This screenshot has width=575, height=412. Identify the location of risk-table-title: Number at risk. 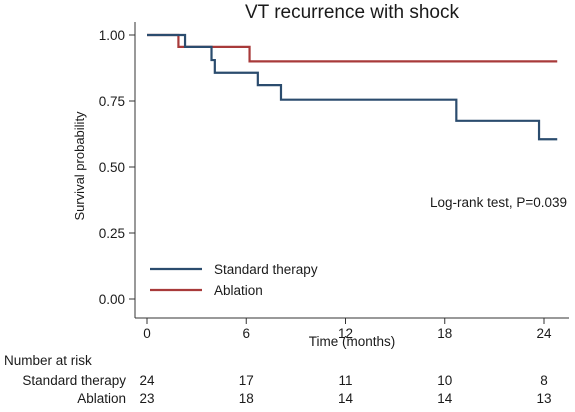
(48, 360).